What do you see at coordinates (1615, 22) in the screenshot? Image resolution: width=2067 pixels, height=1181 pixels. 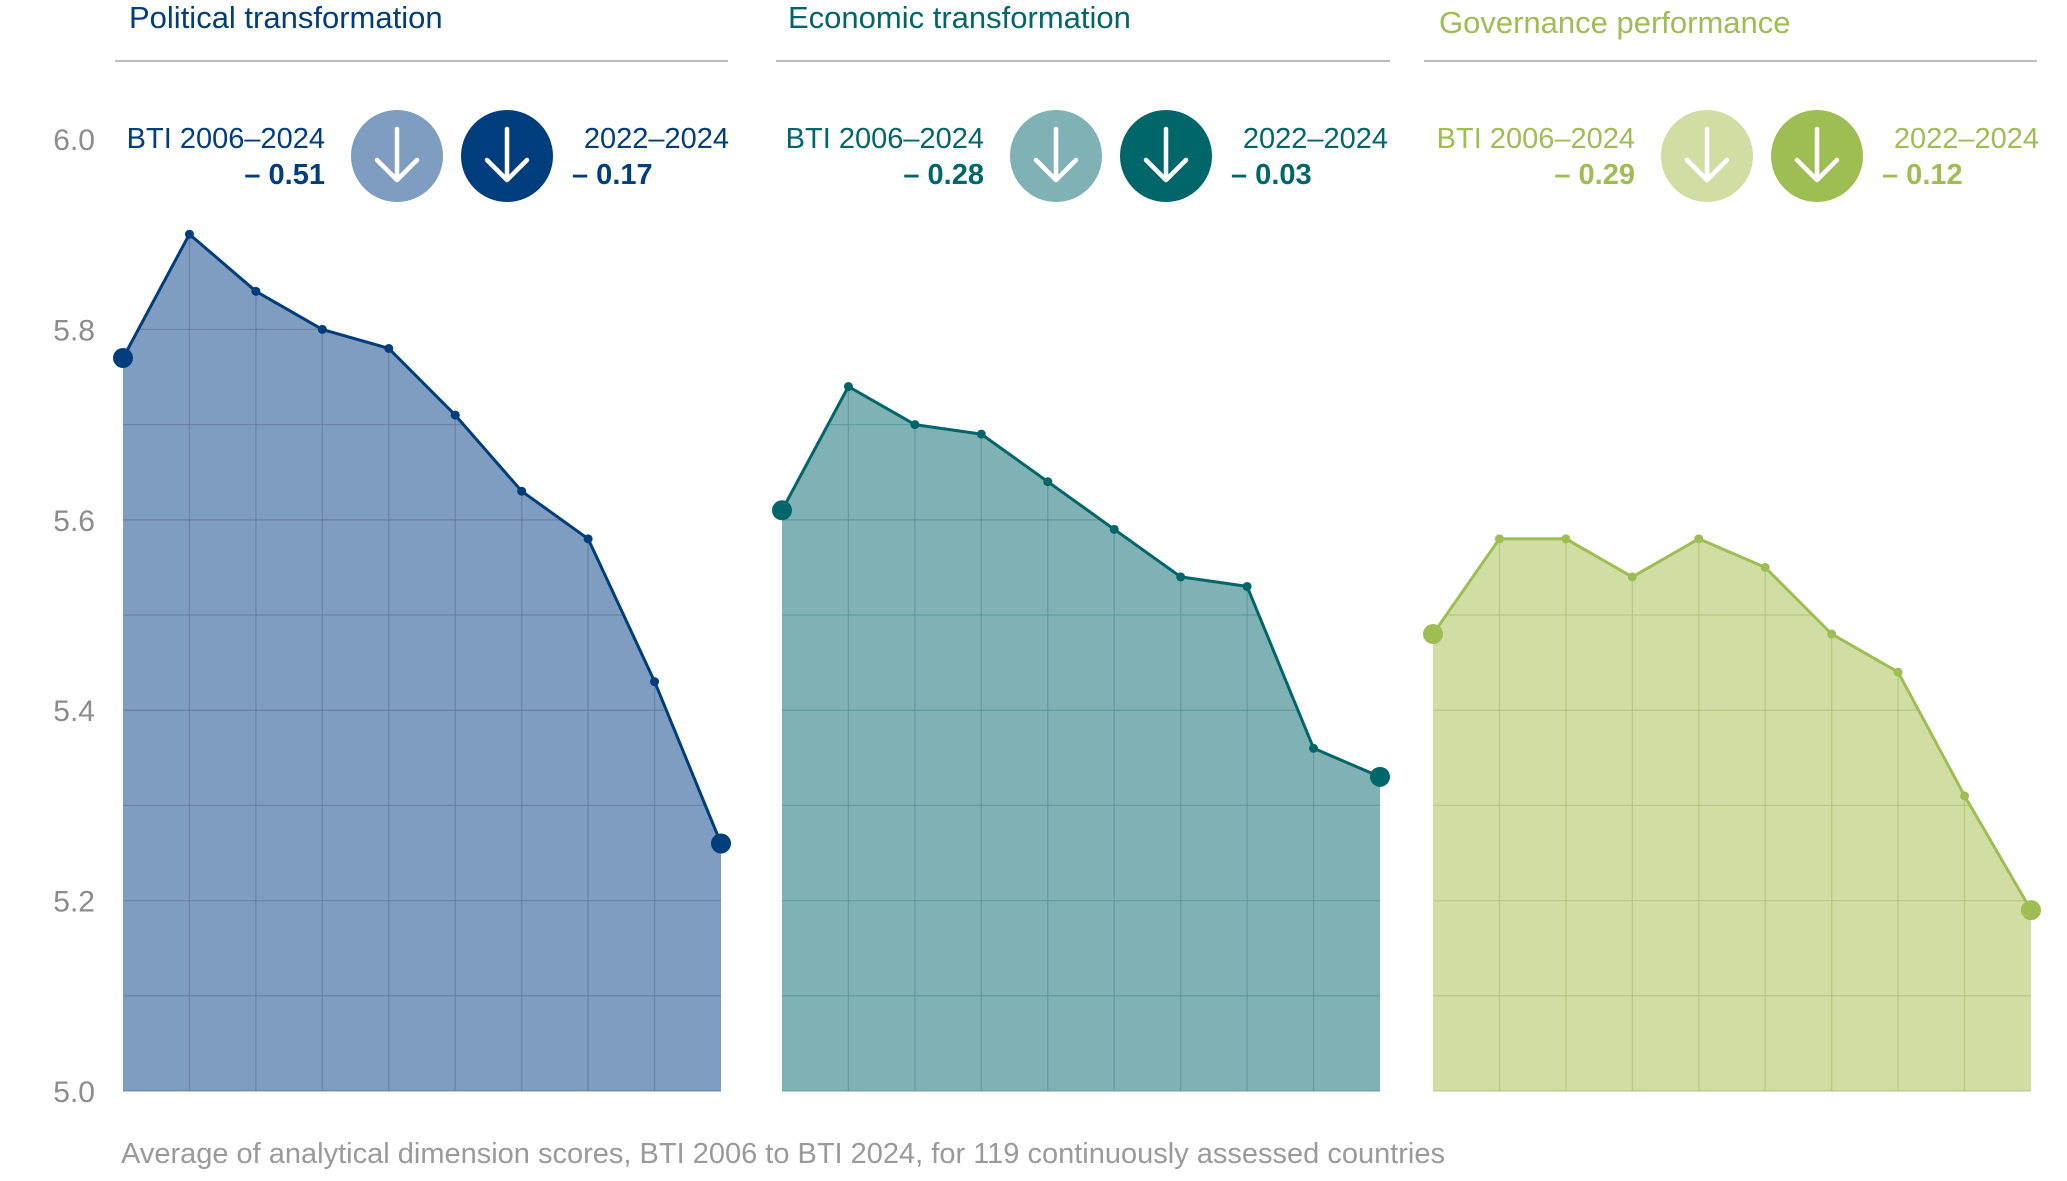 I see `panel-title: Governance performance` at bounding box center [1615, 22].